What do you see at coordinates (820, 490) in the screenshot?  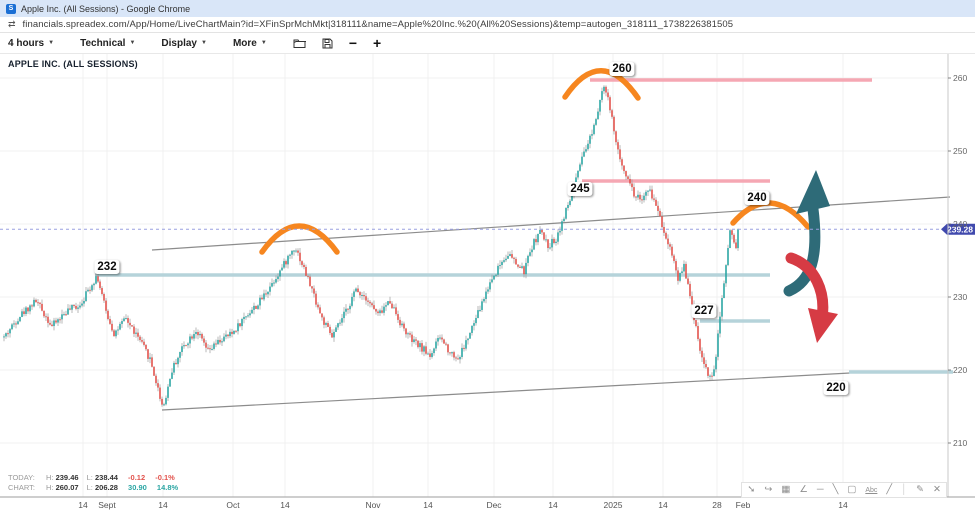 I see `hline-tool-icon: ─` at bounding box center [820, 490].